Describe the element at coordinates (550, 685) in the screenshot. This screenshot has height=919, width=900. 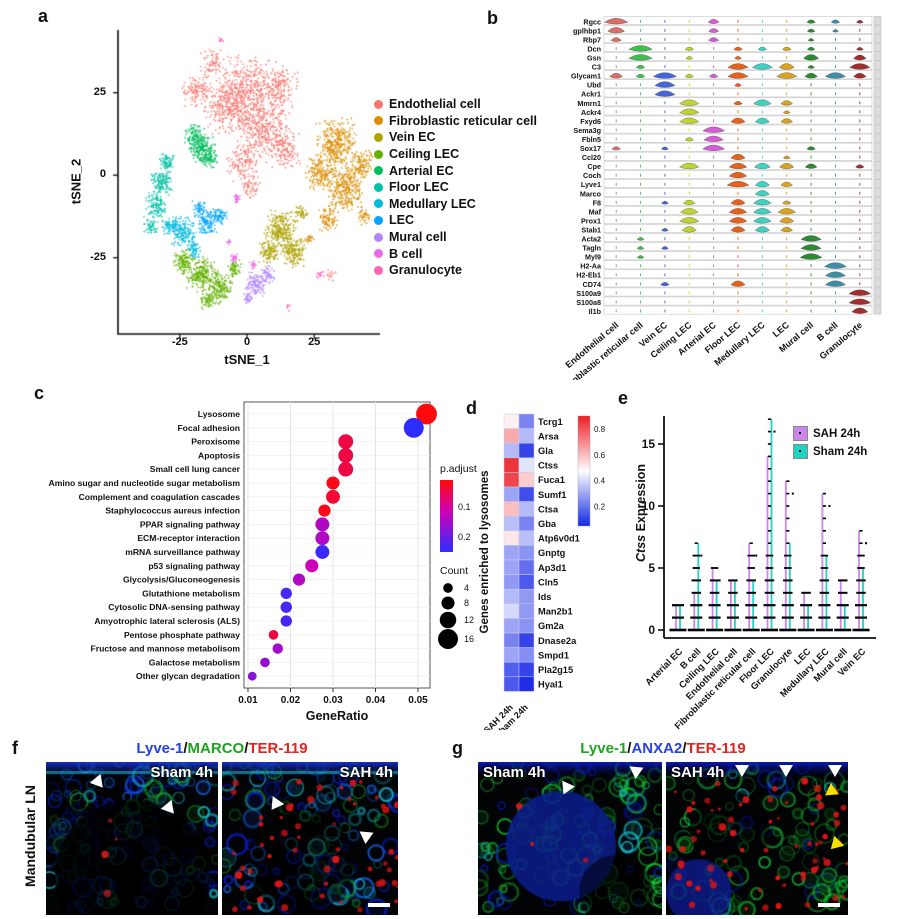
I see `heatmap-gene-label: Hyal1` at that location.